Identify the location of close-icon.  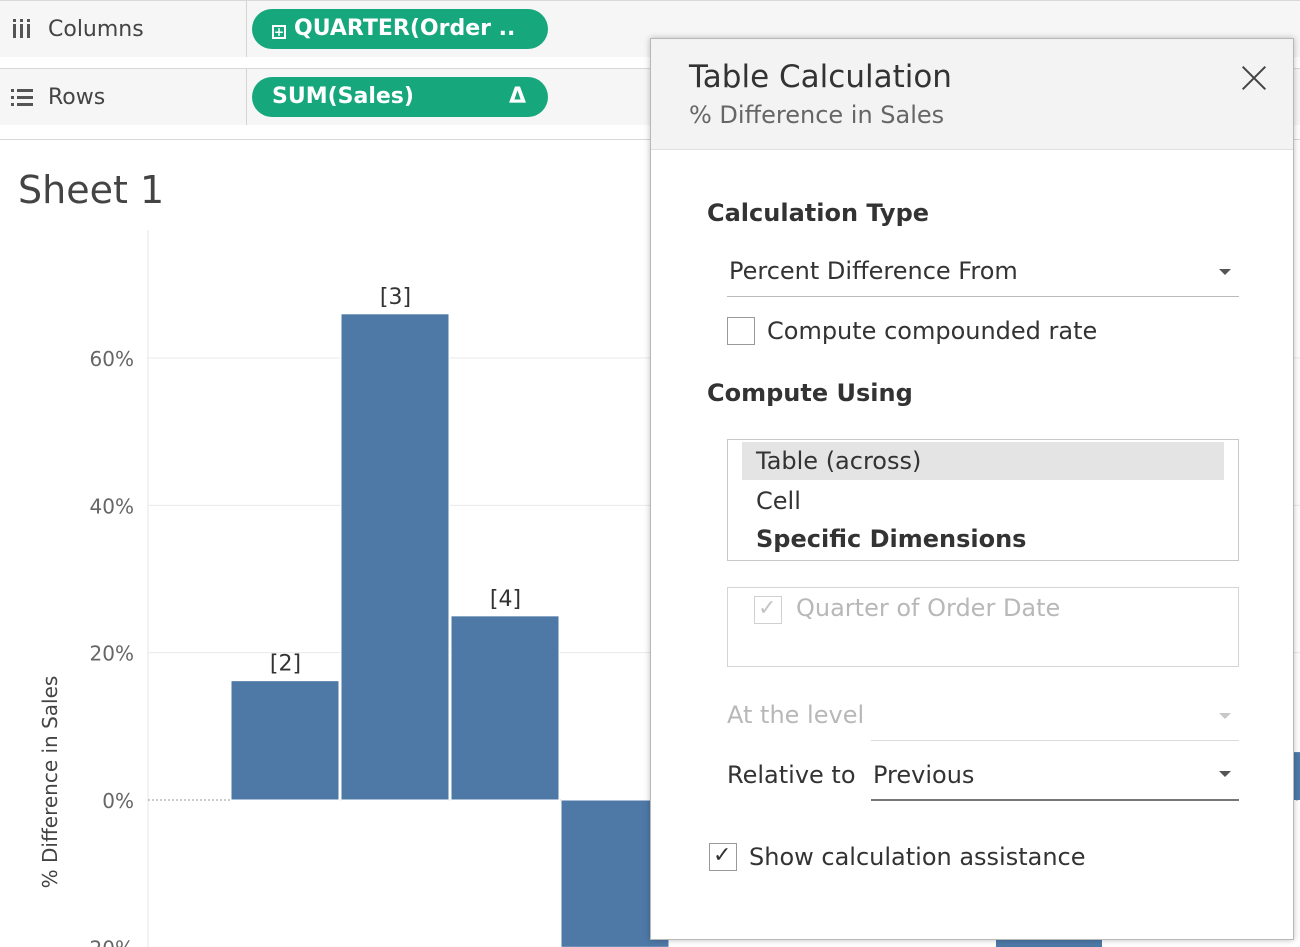
(1254, 78).